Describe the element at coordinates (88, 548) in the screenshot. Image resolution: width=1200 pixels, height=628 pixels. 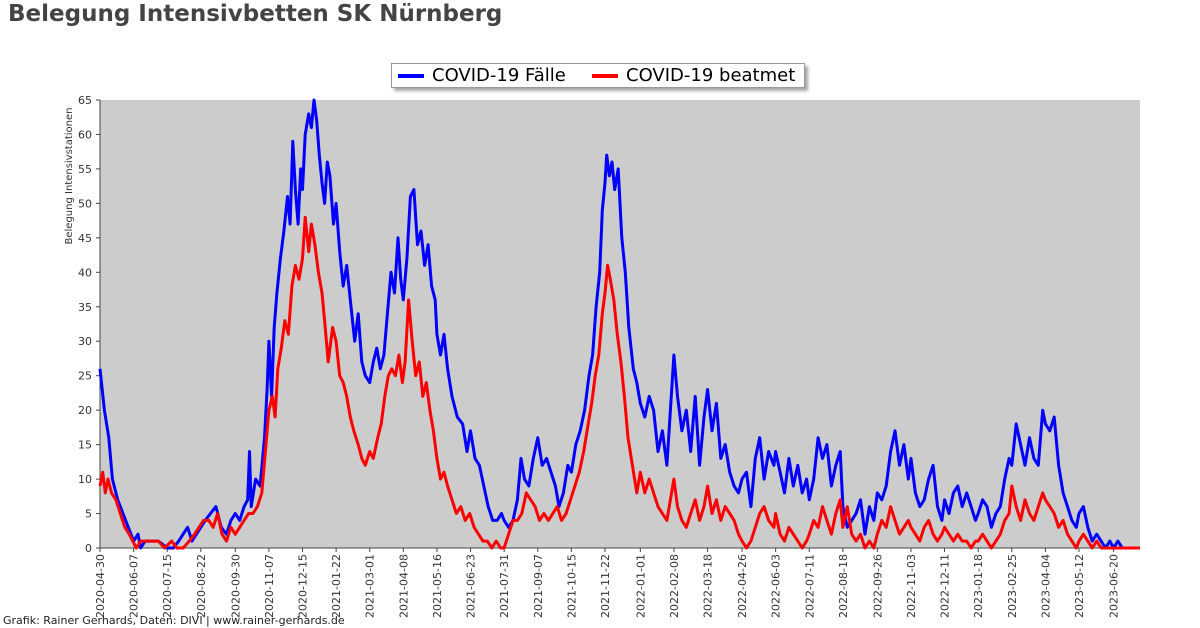
I see `y-tick-label: 0` at that location.